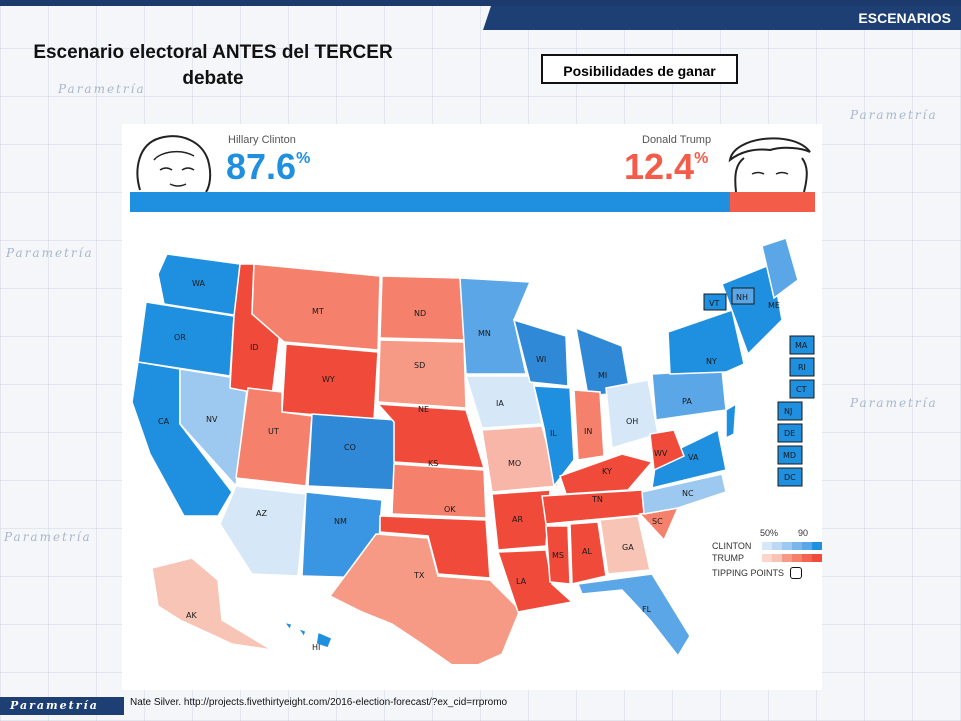 This screenshot has width=961, height=721. I want to click on ri-box, so click(802, 367).